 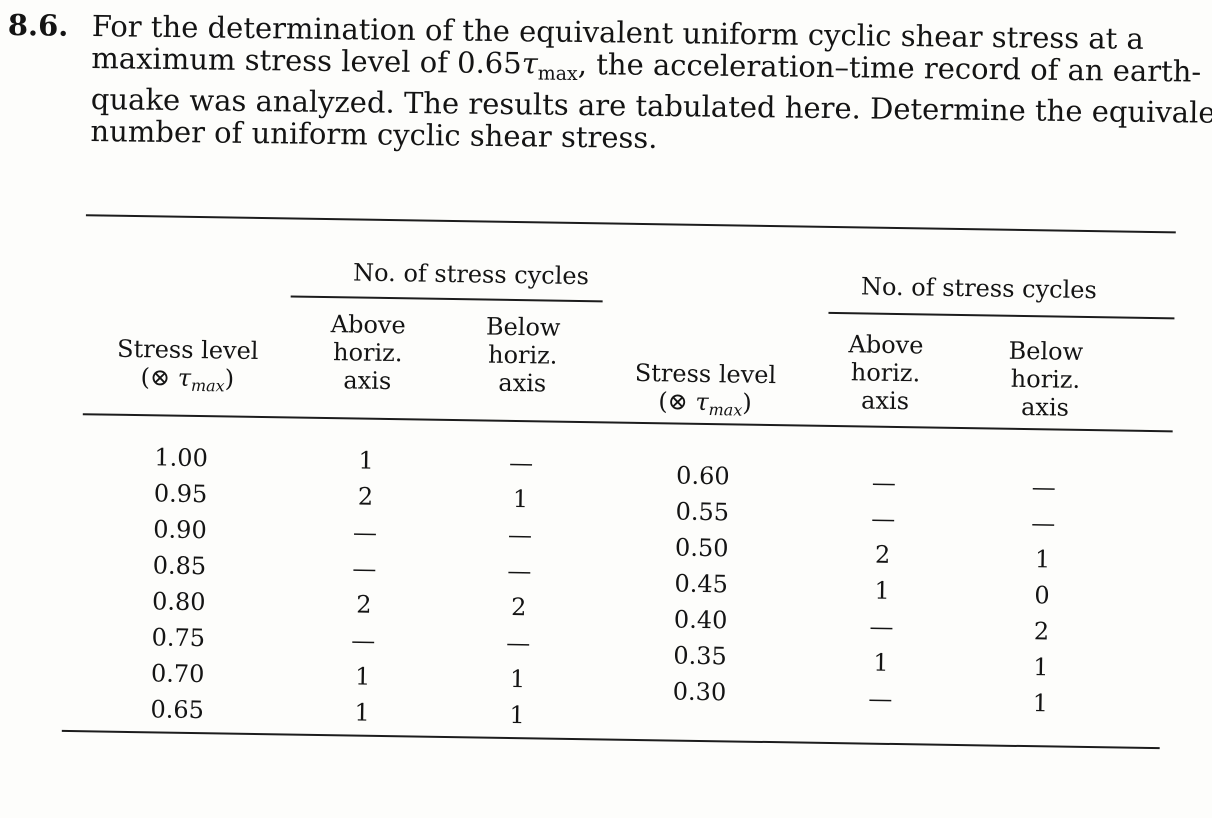 I want to click on problem-line-2-start: maximum stress level of 0.65, so click(x=306, y=60).